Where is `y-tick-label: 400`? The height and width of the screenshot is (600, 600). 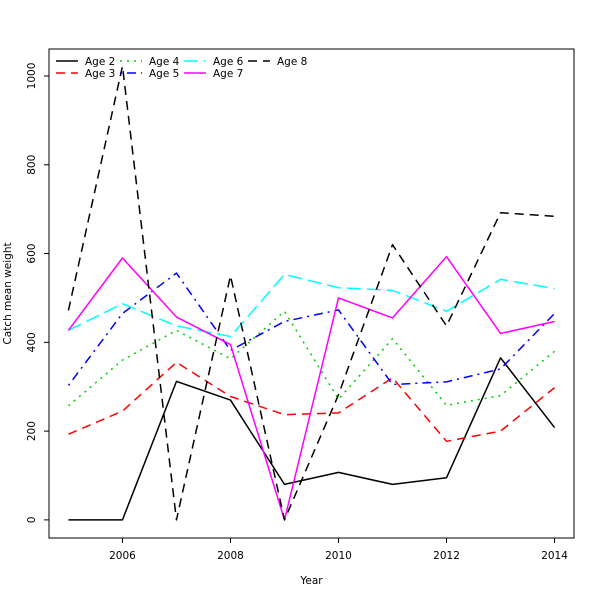
y-tick-label: 400 is located at coordinates (32, 342).